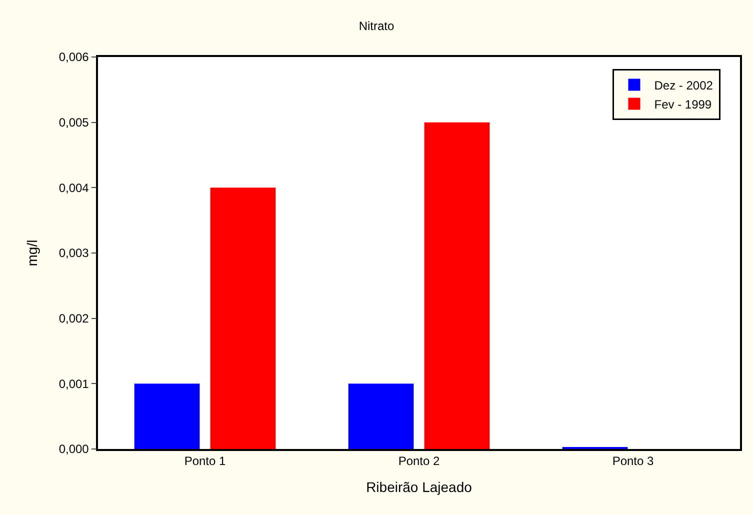 The image size is (753, 515). I want to click on x-tick-label: Ponto 2, so click(419, 461).